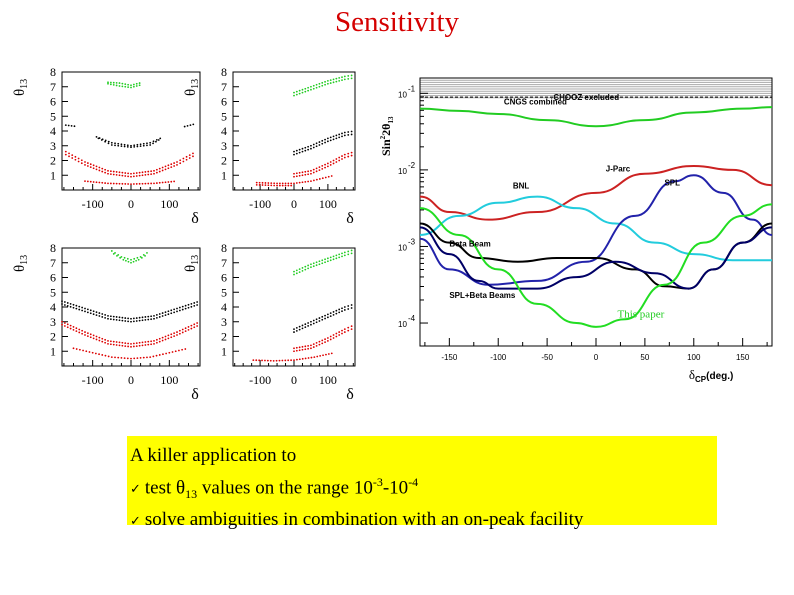 The height and width of the screenshot is (595, 794). What do you see at coordinates (383, 137) in the screenshot?
I see `y-axis-label-part: 2` at bounding box center [383, 137].